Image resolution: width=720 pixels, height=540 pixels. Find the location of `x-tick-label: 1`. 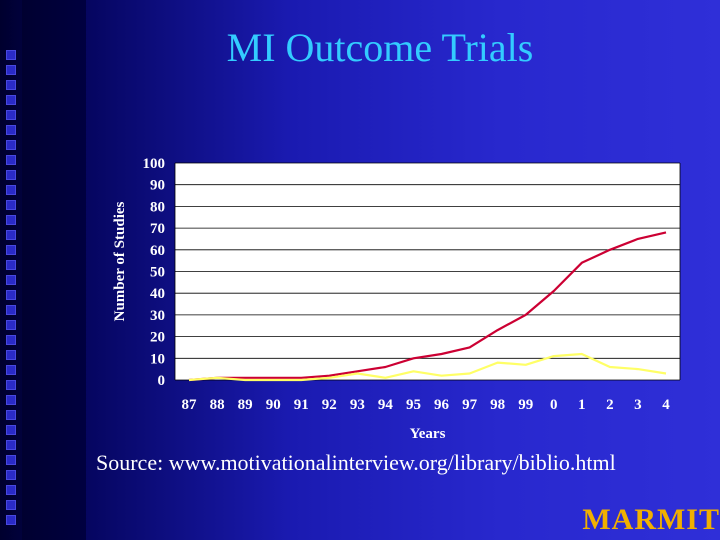

x-tick-label: 1 is located at coordinates (582, 405).